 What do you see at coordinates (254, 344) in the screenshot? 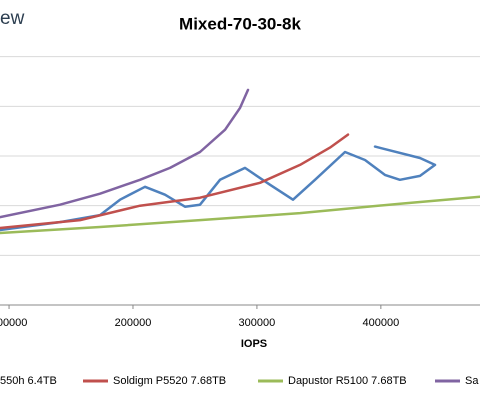
I see `x-axis-title: IOPS` at bounding box center [254, 344].